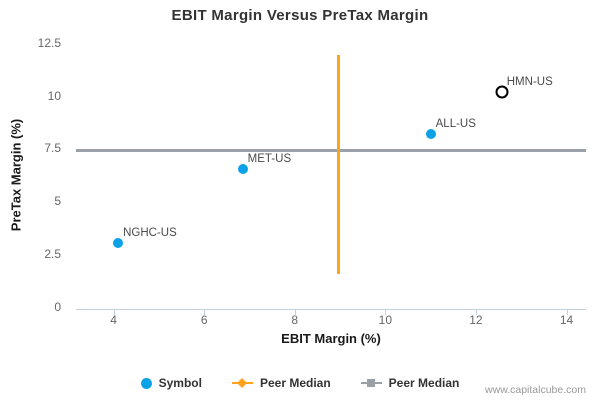 The image size is (600, 400). I want to click on legend-item-peer-median-horizontal: Peer Median, so click(410, 383).